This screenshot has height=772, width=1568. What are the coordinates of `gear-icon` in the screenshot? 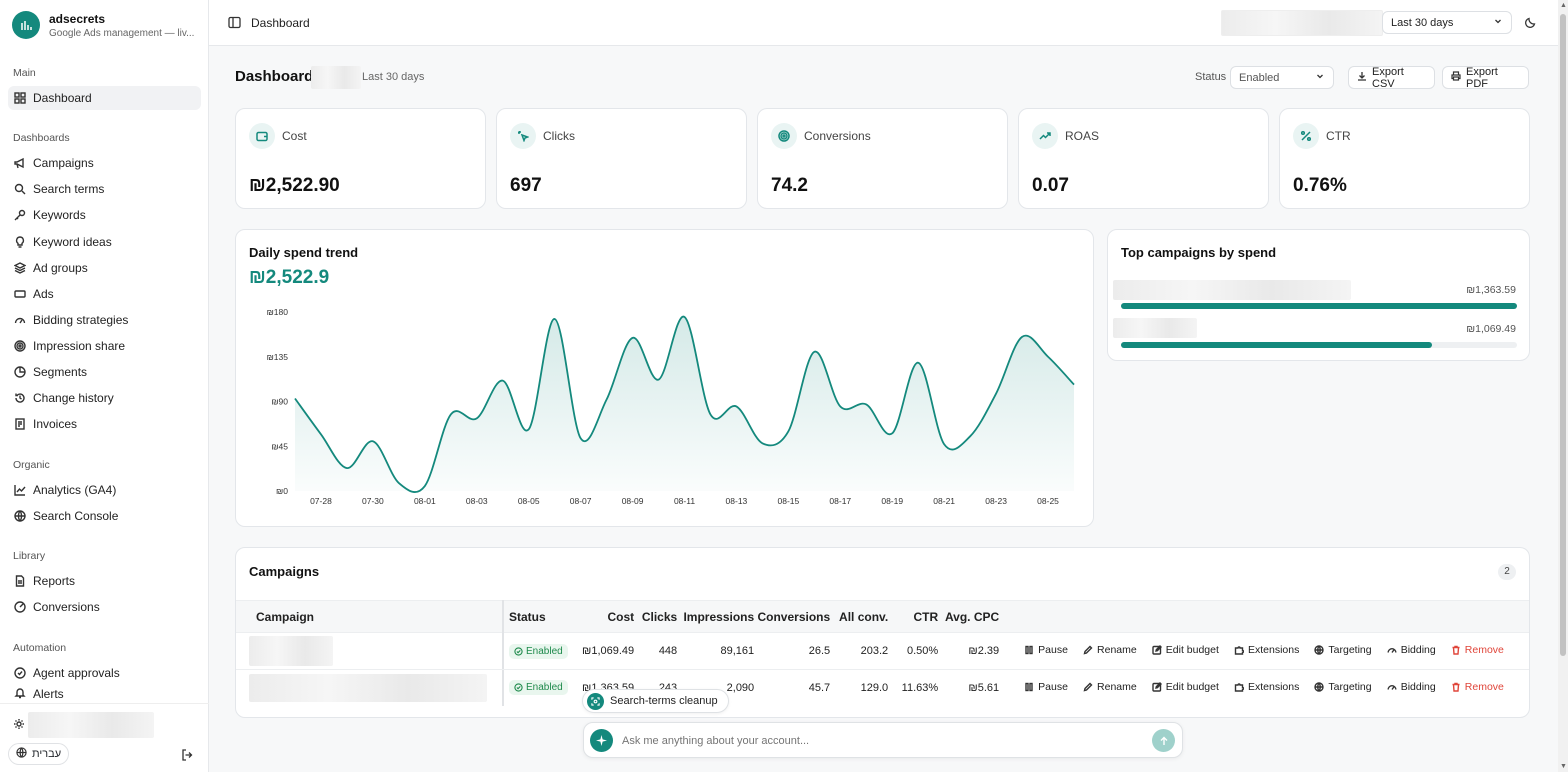 It's located at (19, 725).